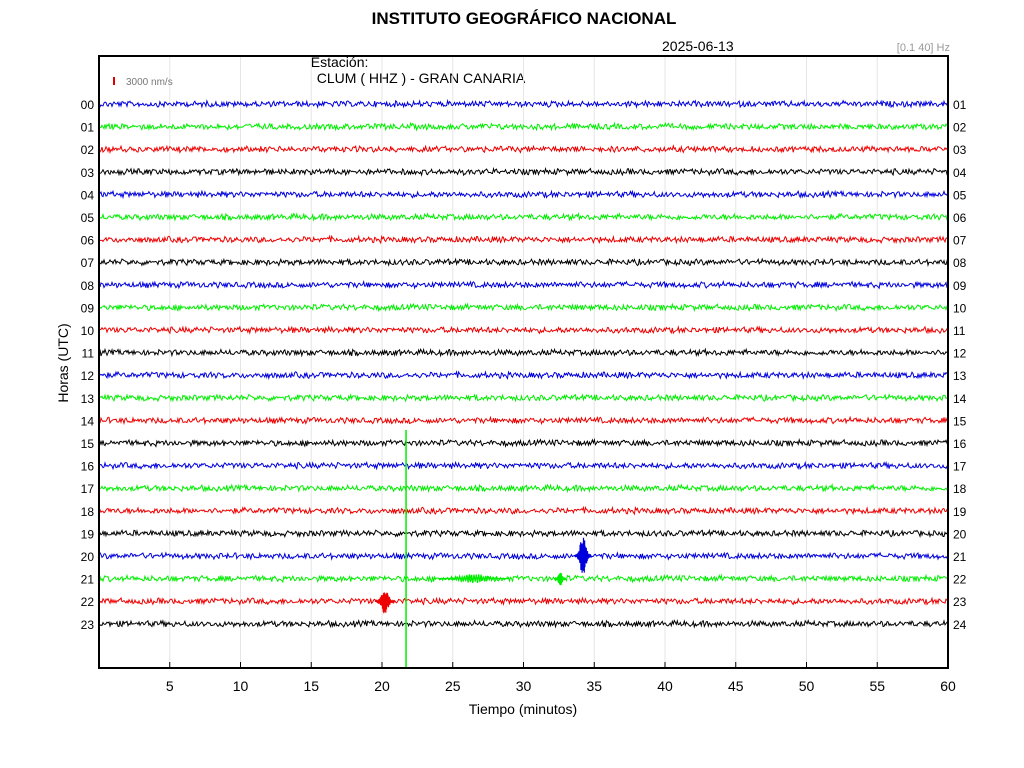 Image resolution: width=1024 pixels, height=768 pixels. What do you see at coordinates (88, 625) in the screenshot?
I see `hour-label-left: 23` at bounding box center [88, 625].